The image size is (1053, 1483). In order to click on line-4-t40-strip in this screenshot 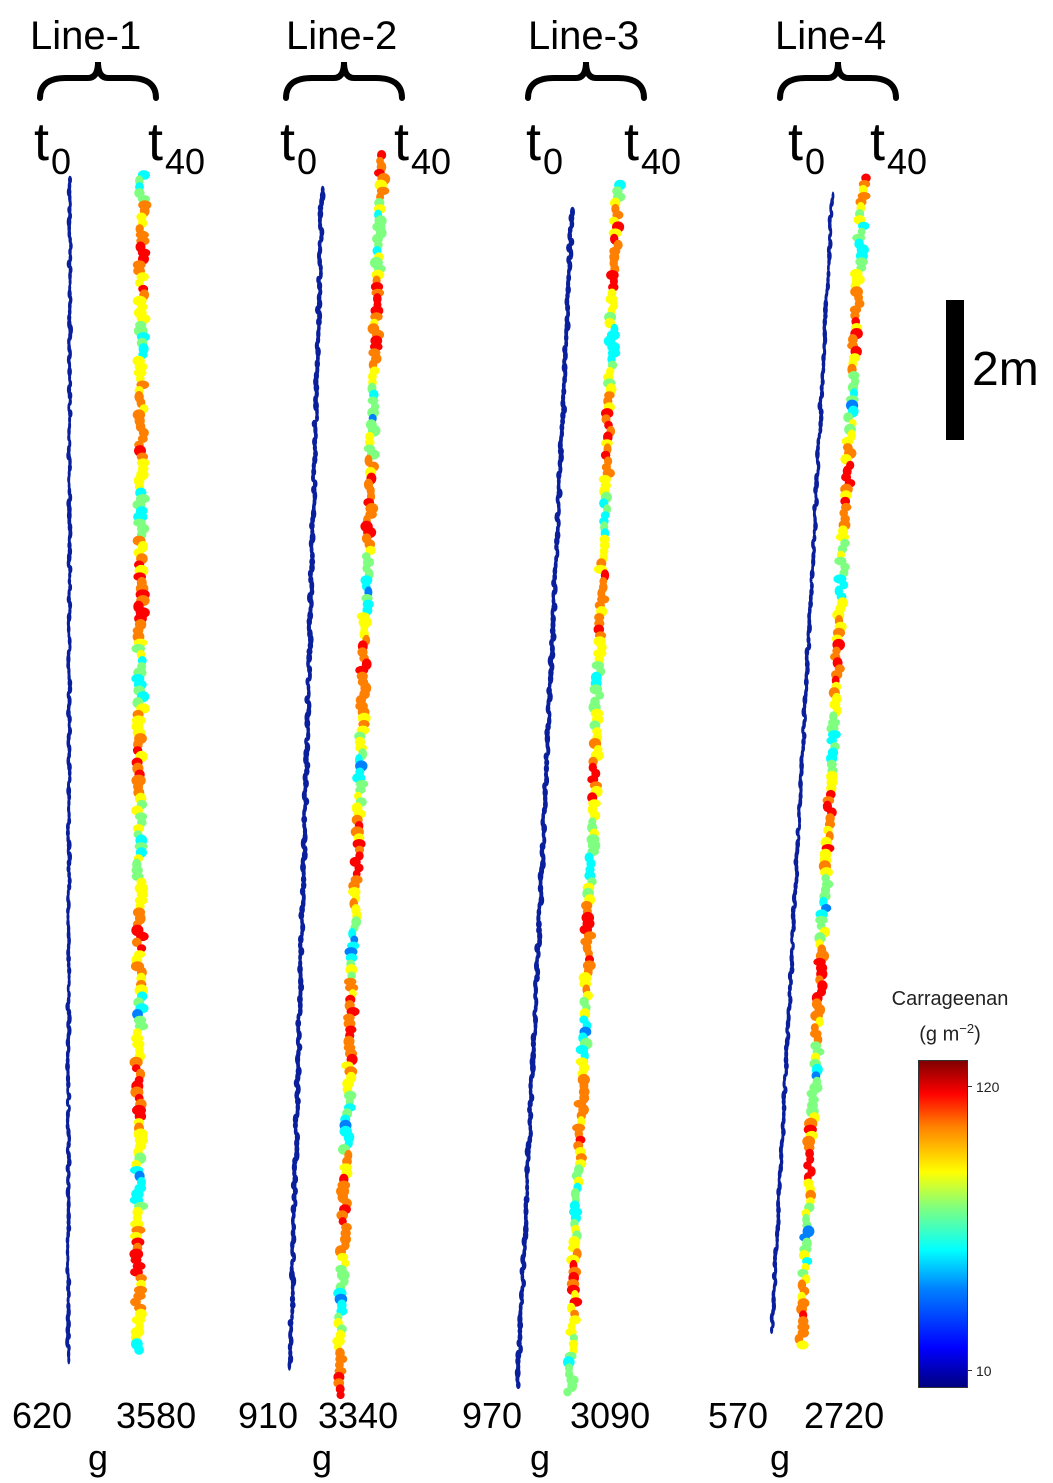, I will do `click(832, 761)`.